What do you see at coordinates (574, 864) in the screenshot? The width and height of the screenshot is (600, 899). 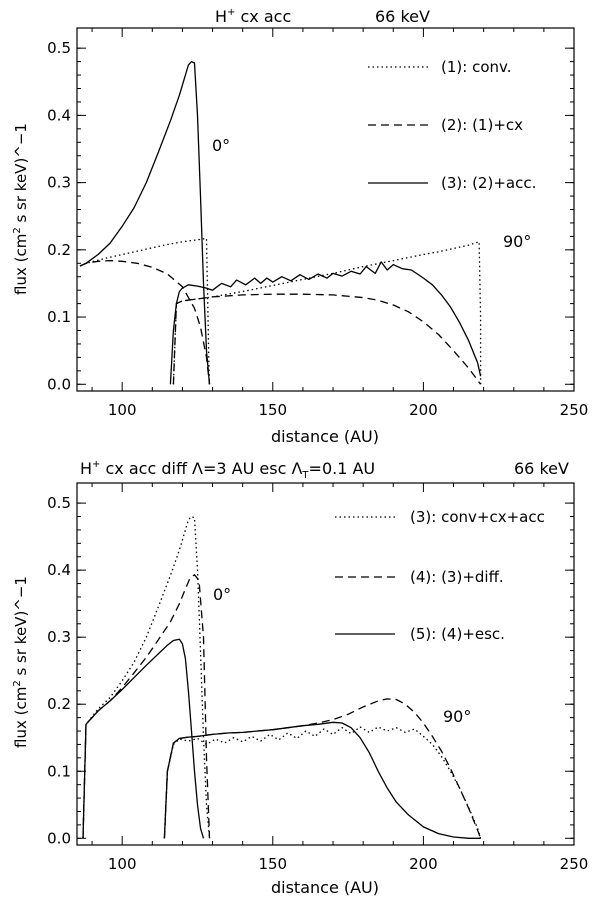 I see `bottom-x-tick-label: 250` at bounding box center [574, 864].